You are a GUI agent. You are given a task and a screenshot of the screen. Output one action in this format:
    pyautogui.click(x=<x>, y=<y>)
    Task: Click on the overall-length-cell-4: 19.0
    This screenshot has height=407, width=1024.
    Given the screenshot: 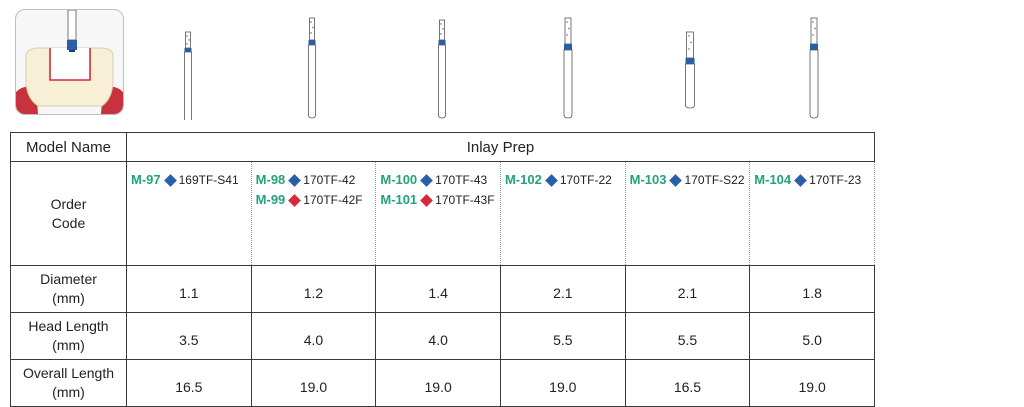 What is the action you would take?
    pyautogui.click(x=562, y=383)
    